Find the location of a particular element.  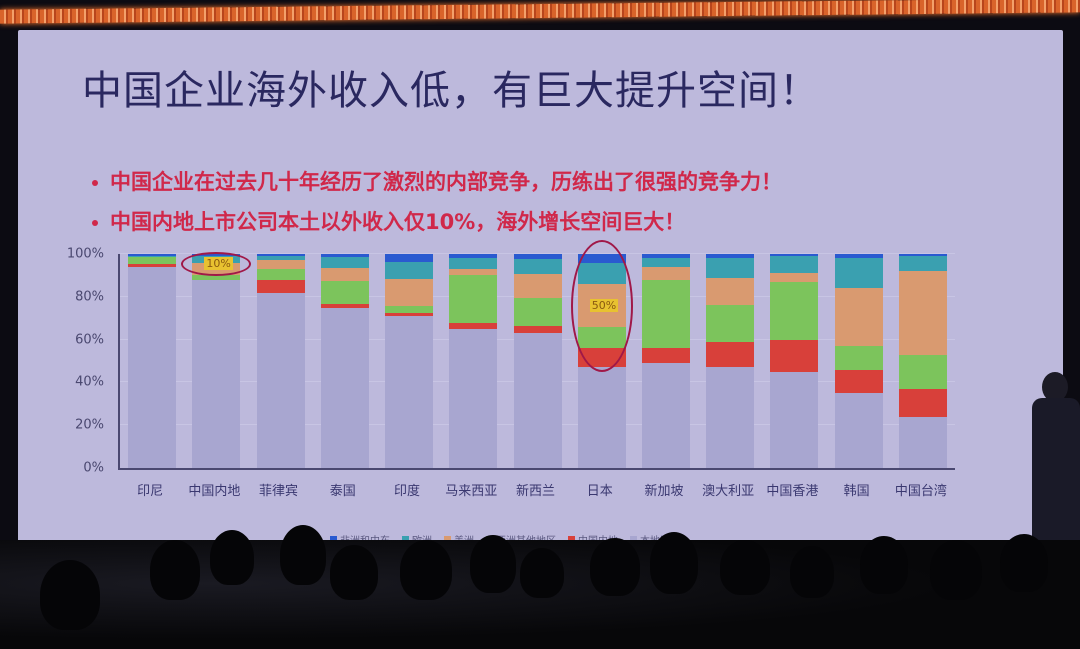

bar-中国内地 is located at coordinates (216, 361).